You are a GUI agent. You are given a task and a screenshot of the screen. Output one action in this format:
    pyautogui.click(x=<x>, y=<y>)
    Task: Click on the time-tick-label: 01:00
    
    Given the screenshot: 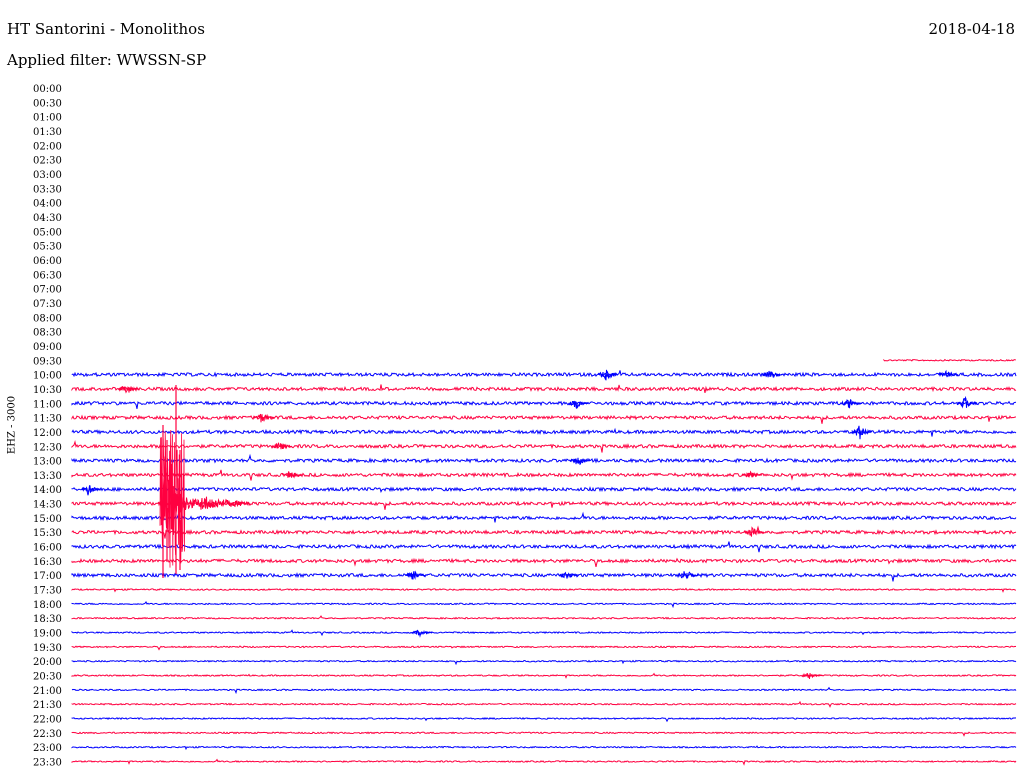 What is the action you would take?
    pyautogui.click(x=47, y=118)
    